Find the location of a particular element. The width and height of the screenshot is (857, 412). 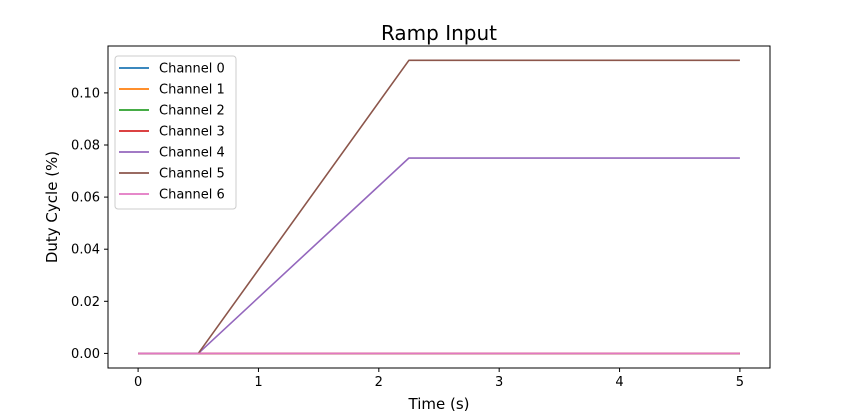

x-tick-label: 5 is located at coordinates (740, 382).